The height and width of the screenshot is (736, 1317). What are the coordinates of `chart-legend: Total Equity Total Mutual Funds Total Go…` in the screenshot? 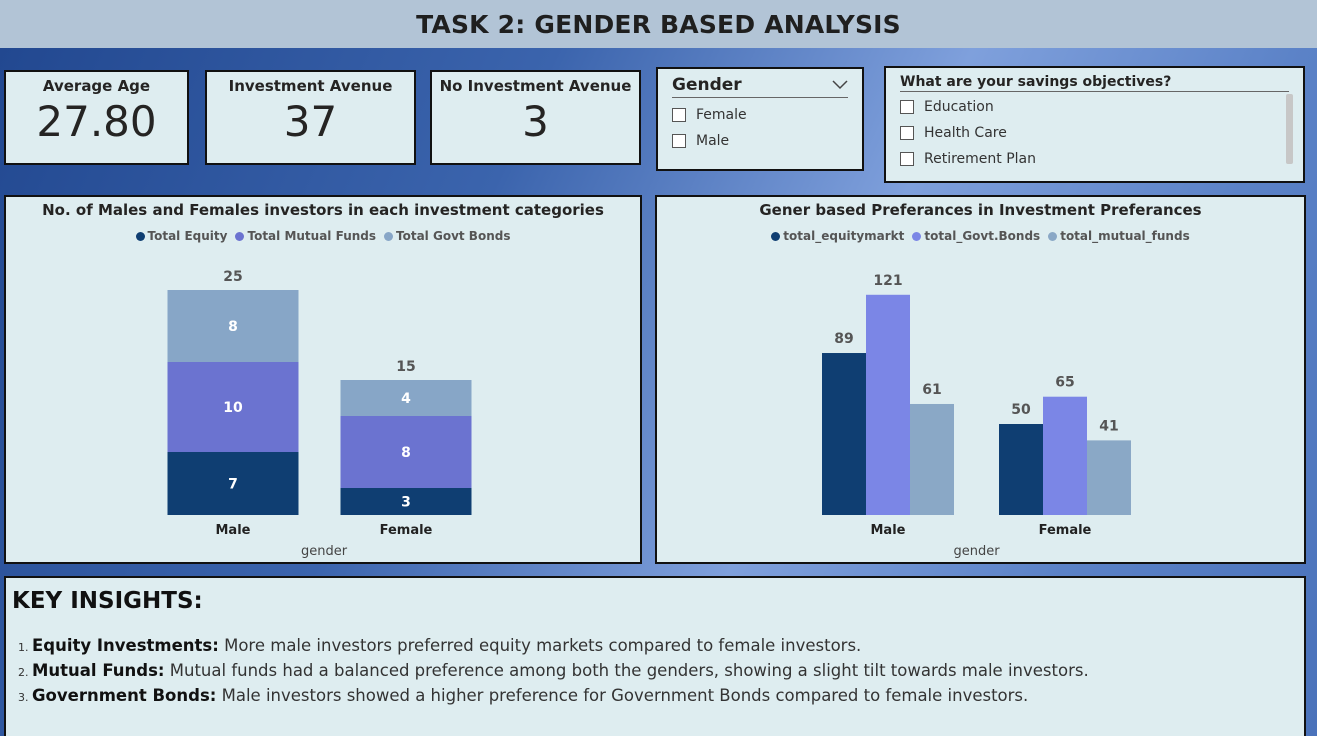 It's located at (323, 236).